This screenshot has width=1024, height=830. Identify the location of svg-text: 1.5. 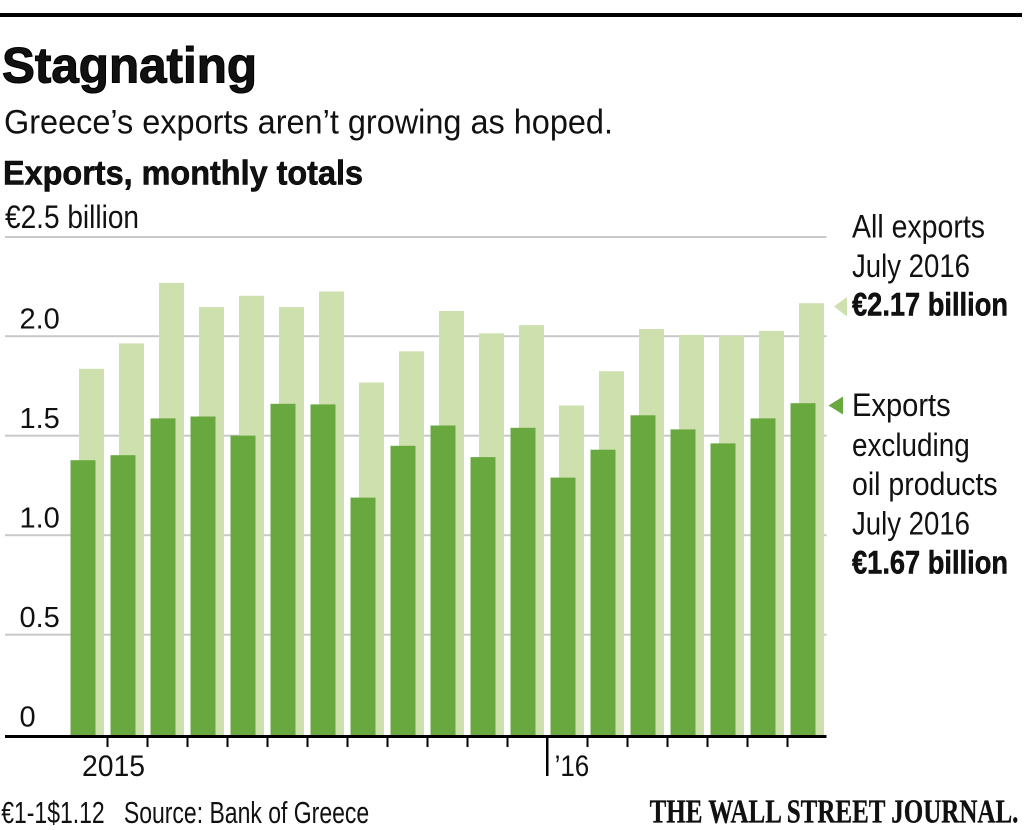
(40, 419).